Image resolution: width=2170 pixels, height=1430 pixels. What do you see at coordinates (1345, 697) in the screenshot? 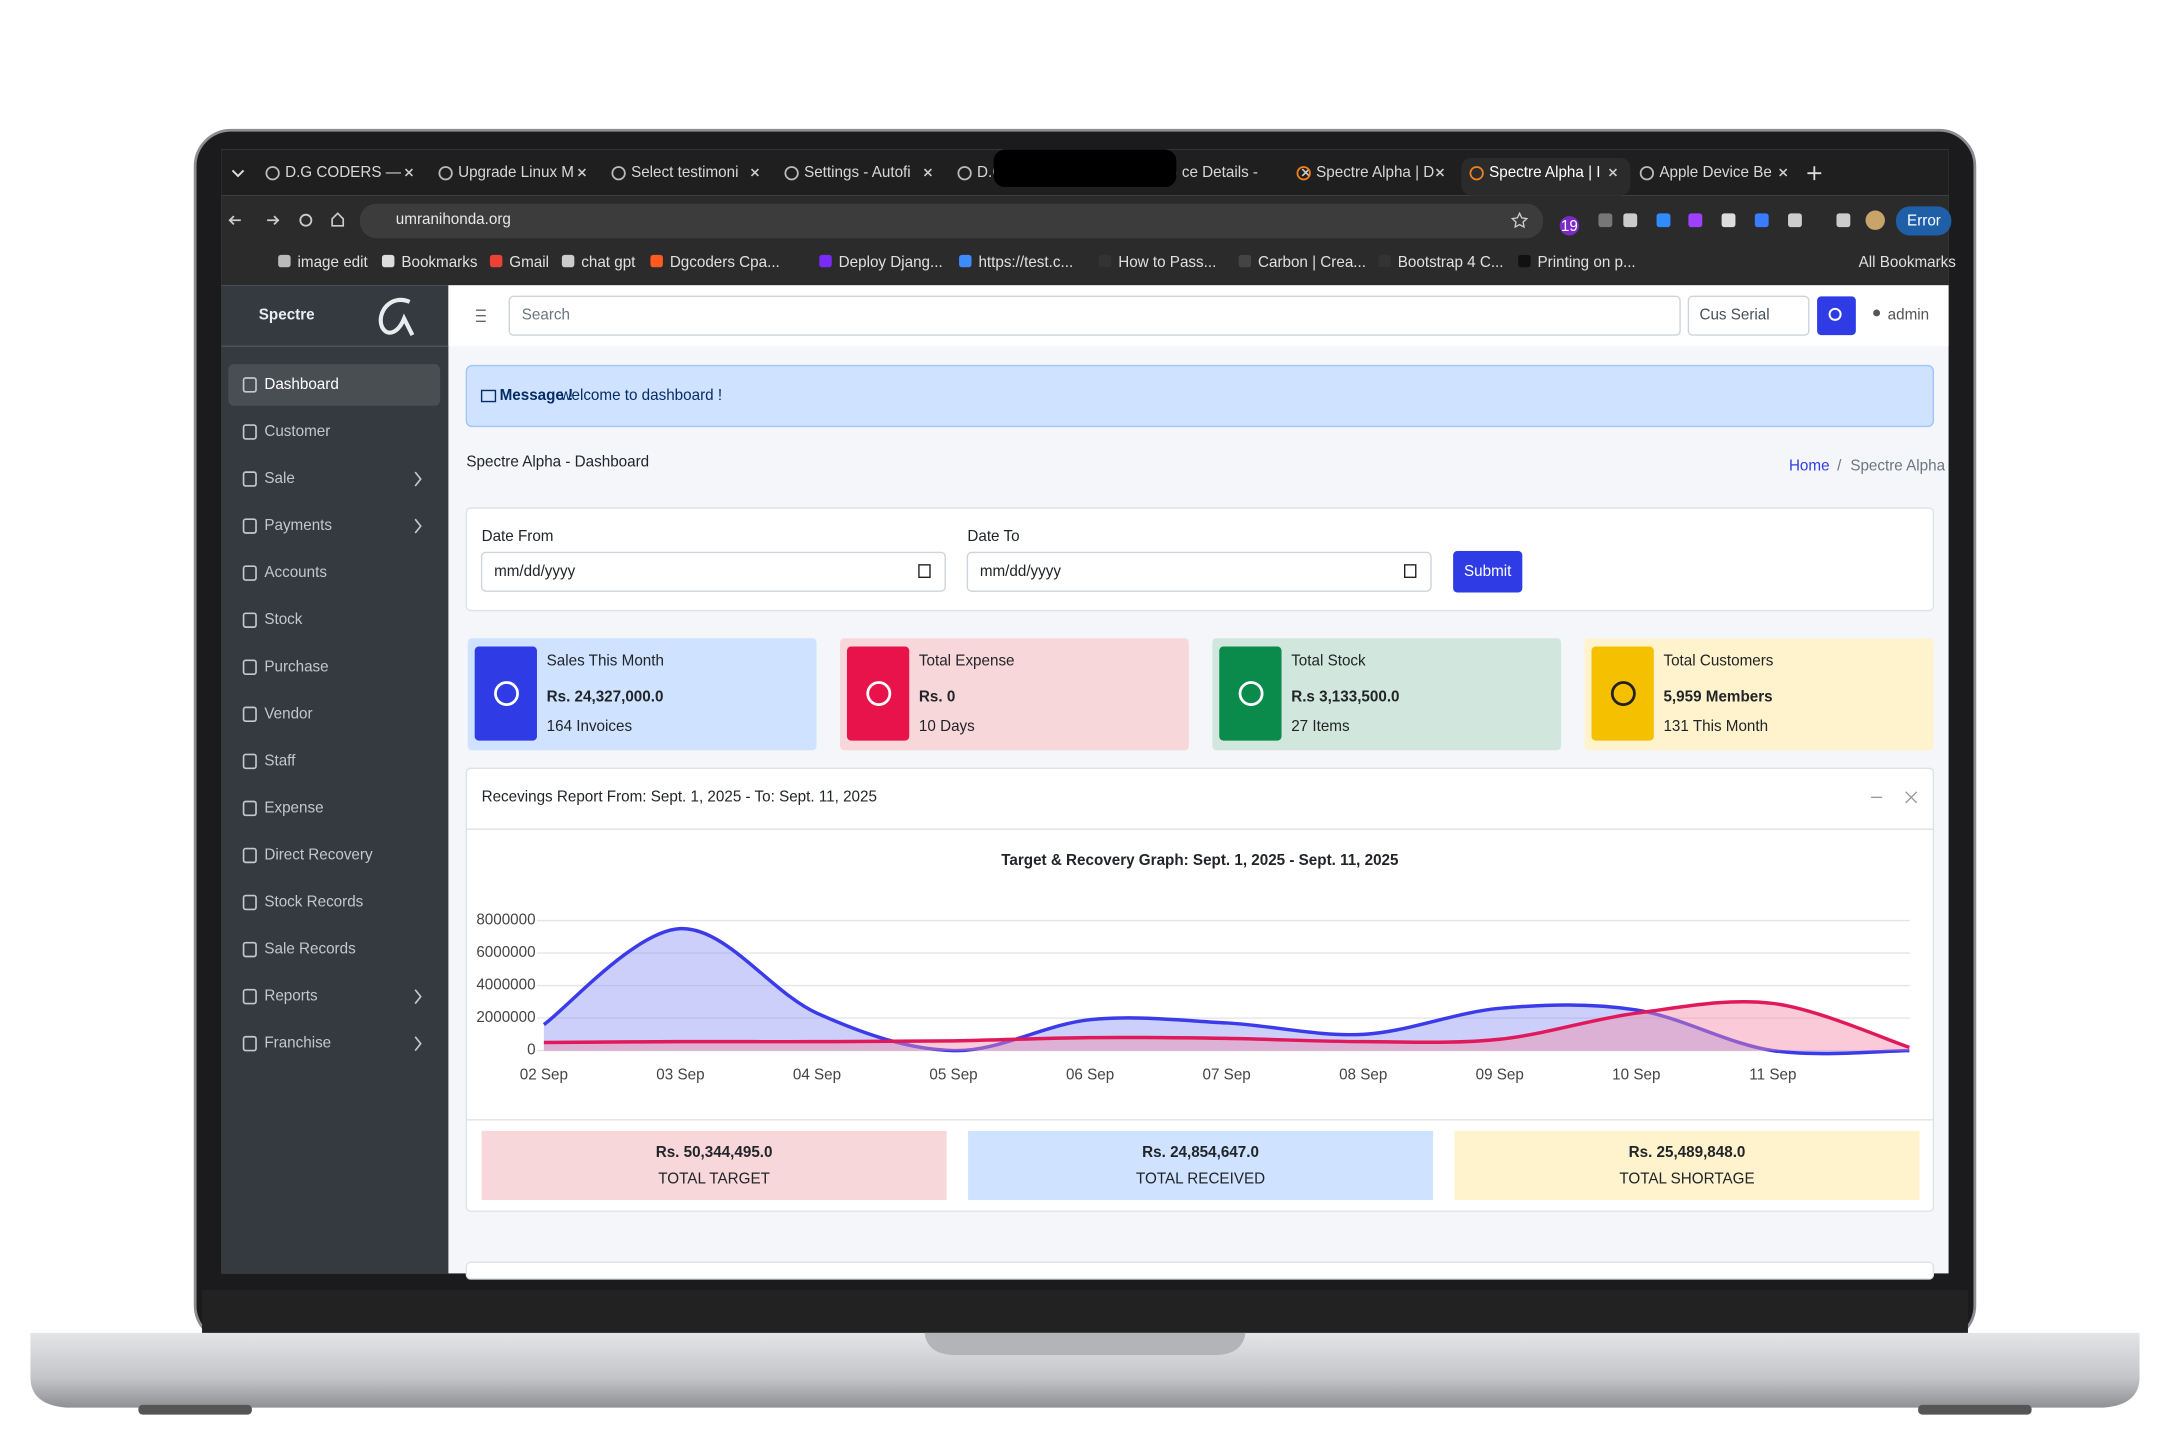
I see `stat-value: R.s 3,133,500.0` at bounding box center [1345, 697].